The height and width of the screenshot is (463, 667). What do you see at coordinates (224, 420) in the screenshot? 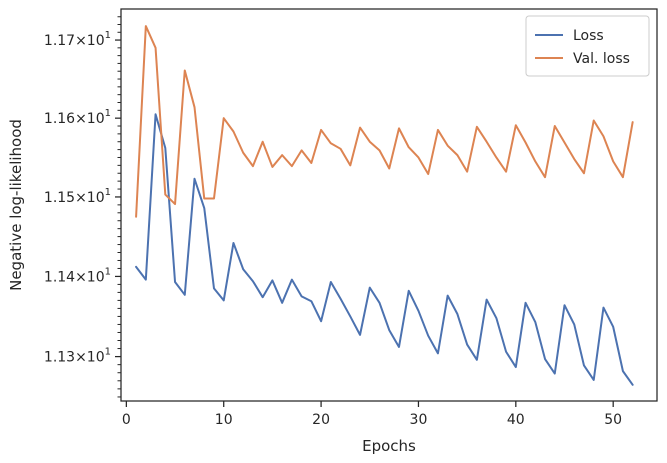
I see `x-tick-label: 10` at bounding box center [224, 420].